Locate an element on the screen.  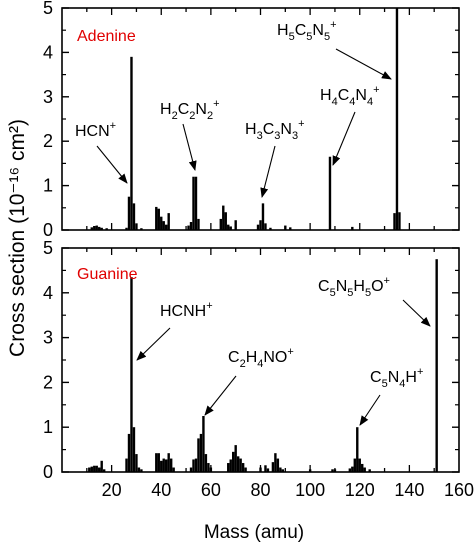
x-tick-label: 120 is located at coordinates (360, 490).